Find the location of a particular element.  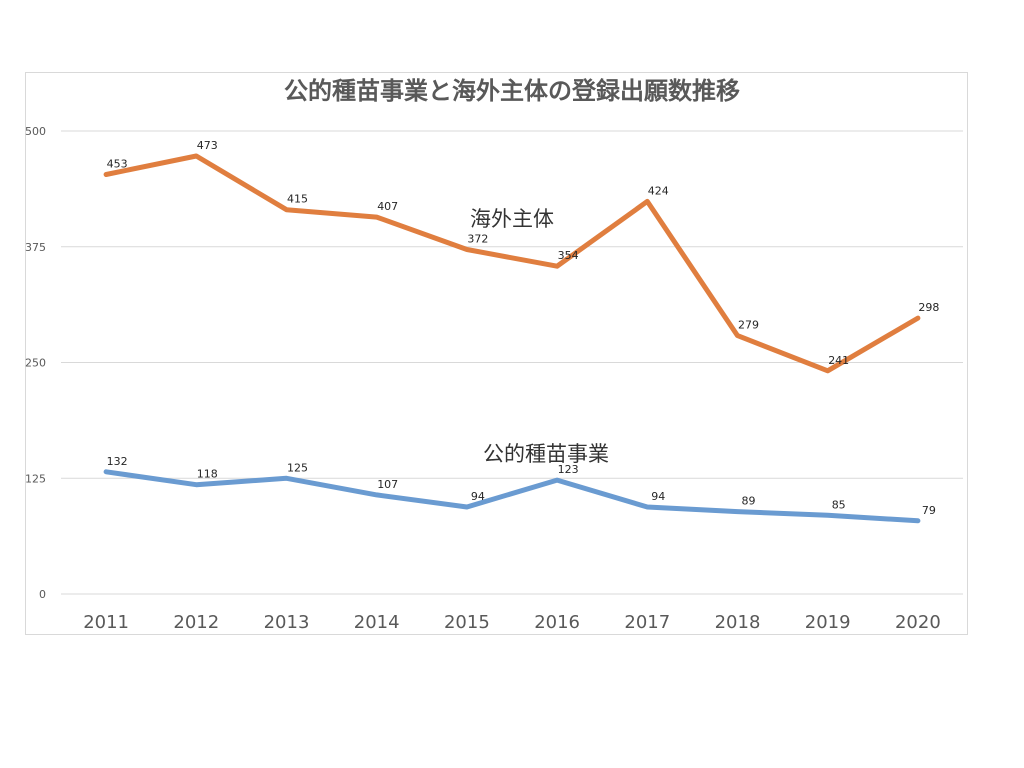

data-label: 89 is located at coordinates (749, 501).